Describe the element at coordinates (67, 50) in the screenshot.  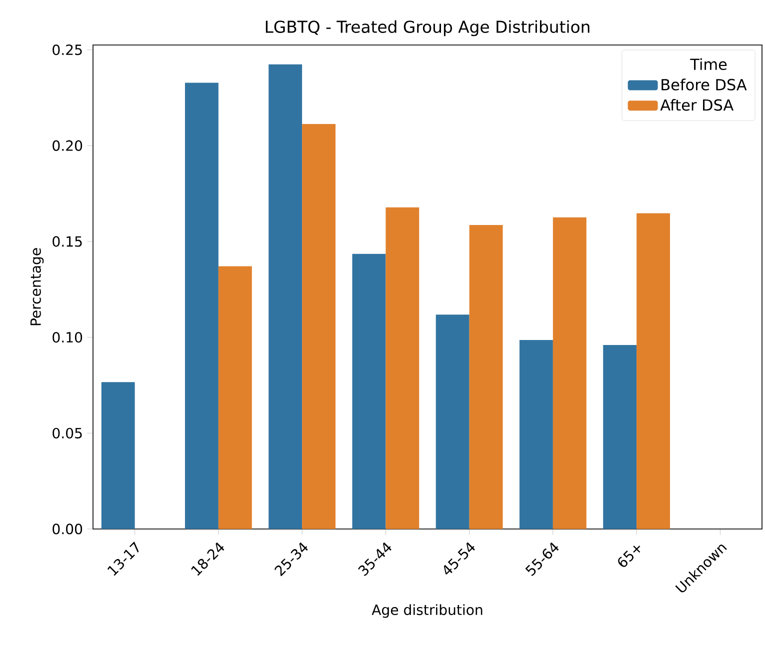
I see `y-tick-label: 0.25` at that location.